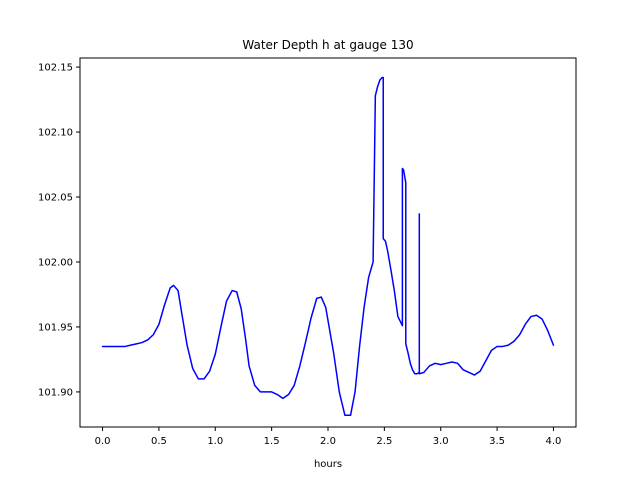 This screenshot has width=640, height=480. What do you see at coordinates (159, 441) in the screenshot?
I see `x-tick-label: 0.5` at bounding box center [159, 441].